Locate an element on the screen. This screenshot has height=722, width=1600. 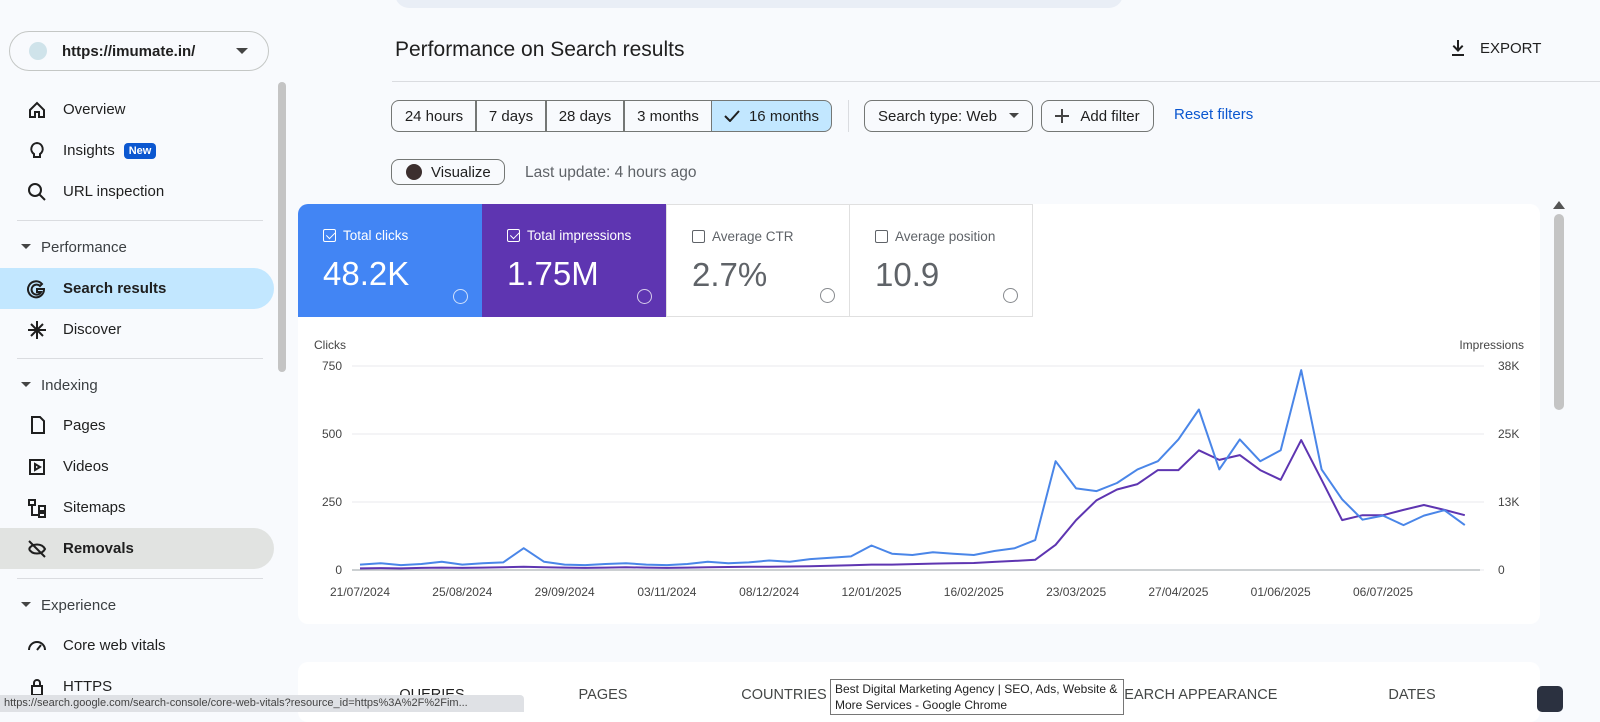
metric-label-row: Average position is located at coordinates (953, 236).